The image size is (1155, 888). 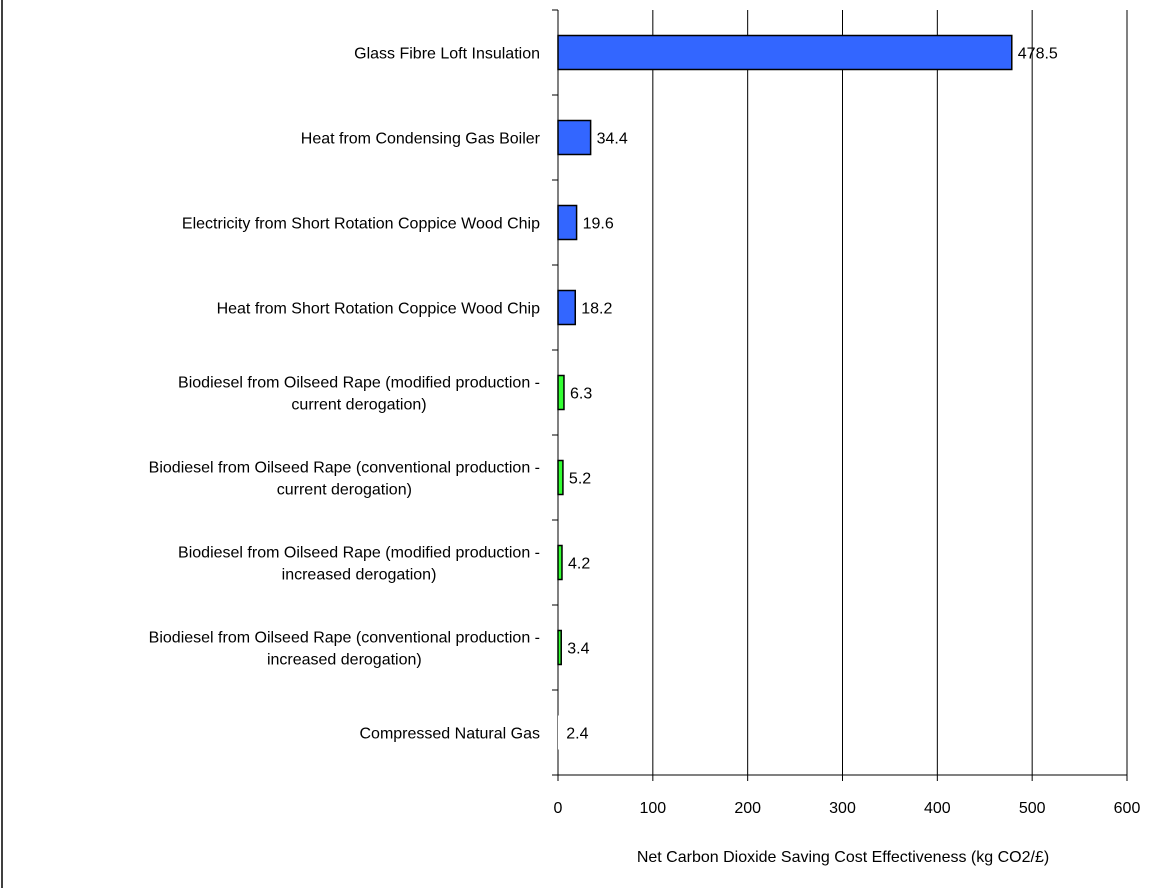 I want to click on data-label: 19.6, so click(x=598, y=224).